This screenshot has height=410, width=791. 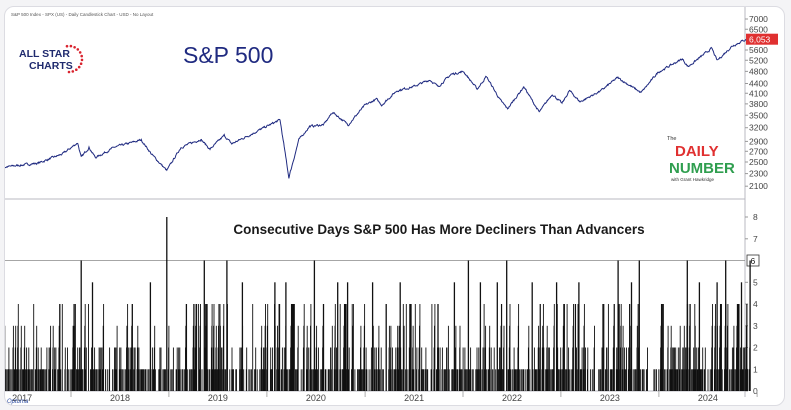 I want to click on optuma-watermark: Optuma, so click(x=18, y=402).